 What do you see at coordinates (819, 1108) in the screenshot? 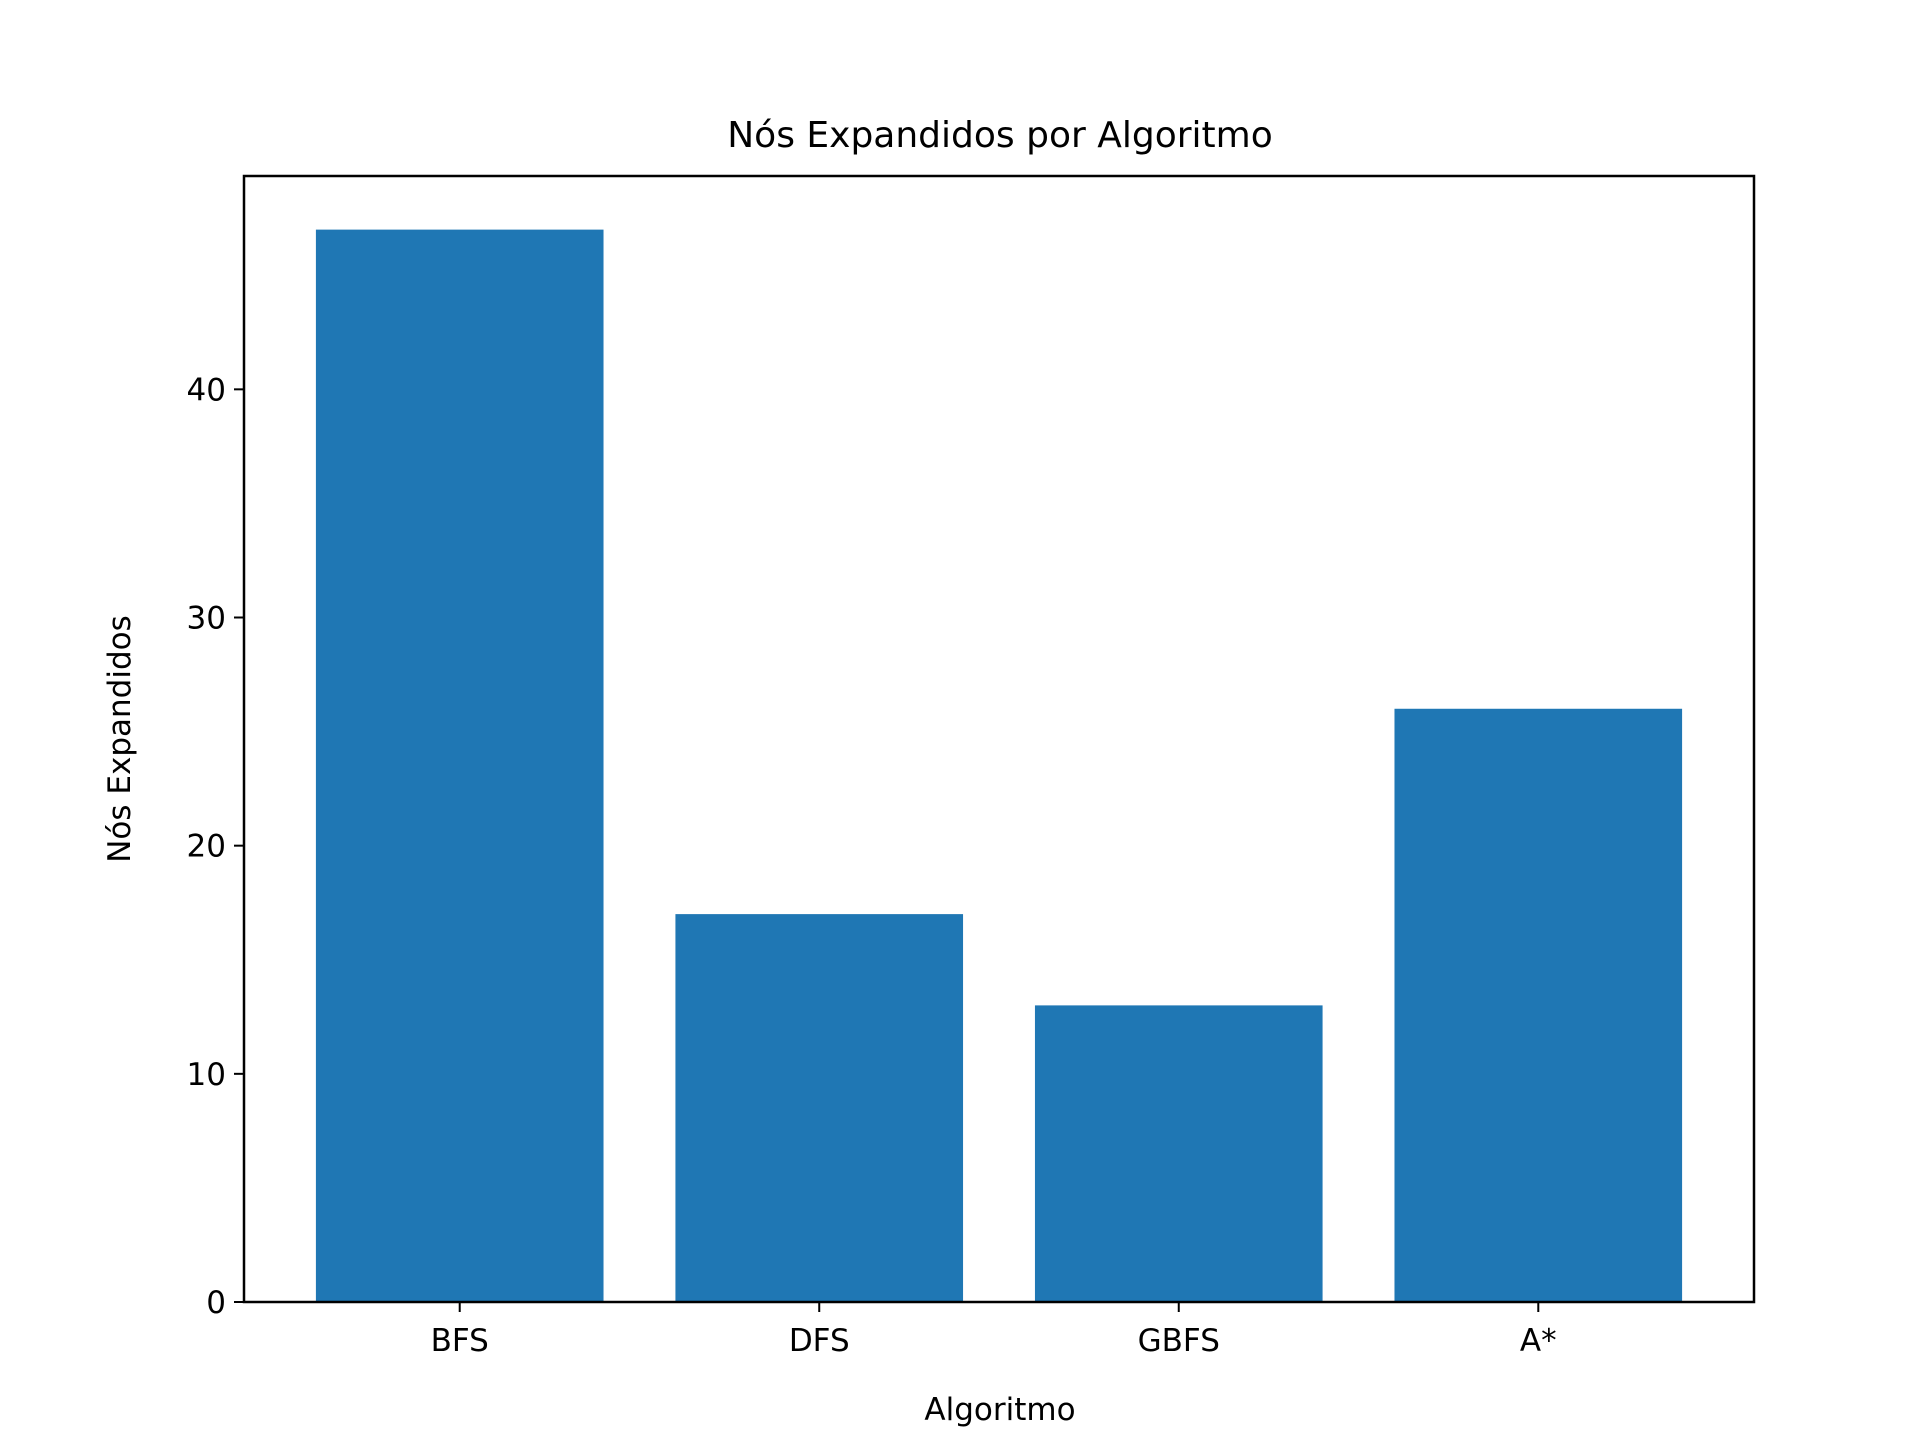
I see `bar-dfs` at bounding box center [819, 1108].